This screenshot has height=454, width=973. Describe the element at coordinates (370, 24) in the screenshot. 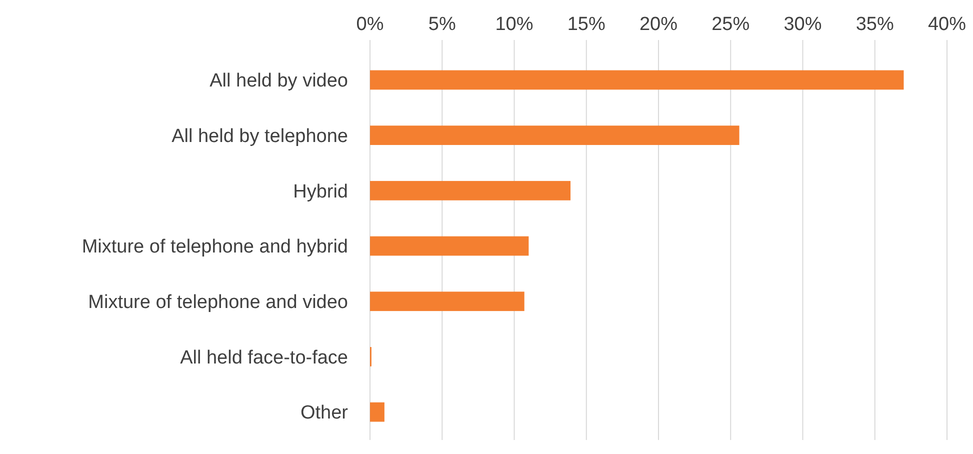

I see `x-tick-label: 0%` at that location.